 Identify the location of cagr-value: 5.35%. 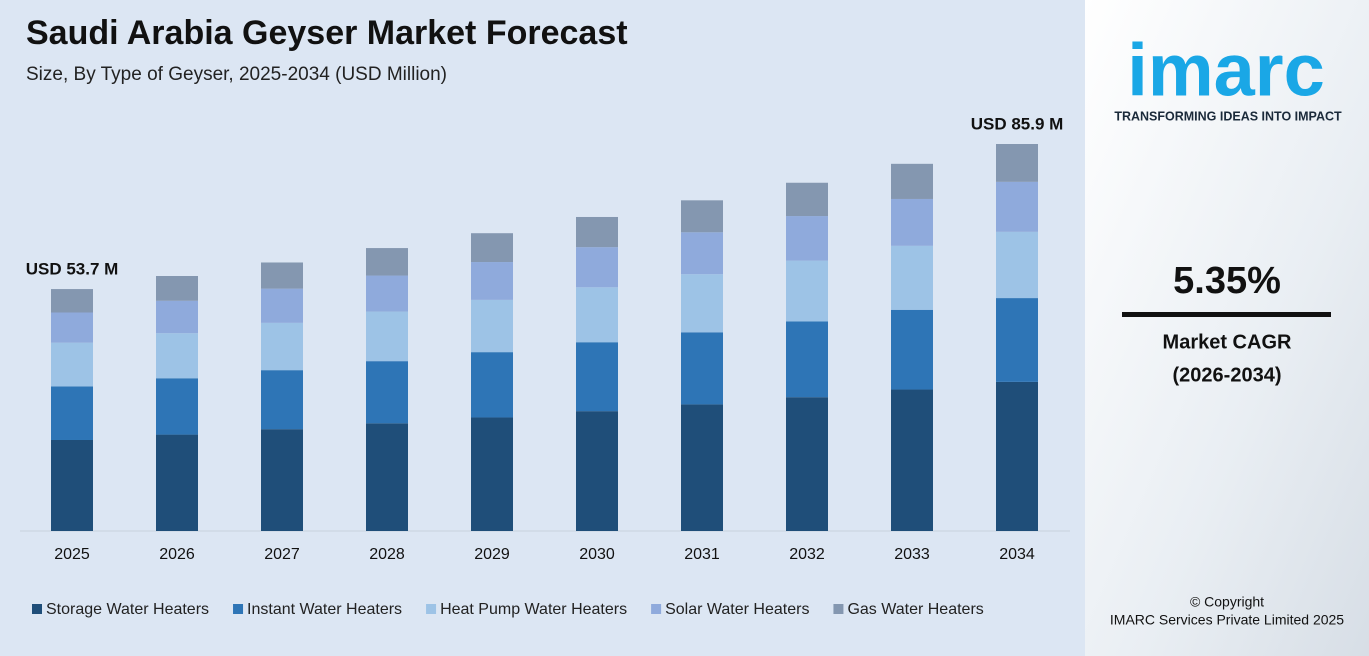
(1227, 281).